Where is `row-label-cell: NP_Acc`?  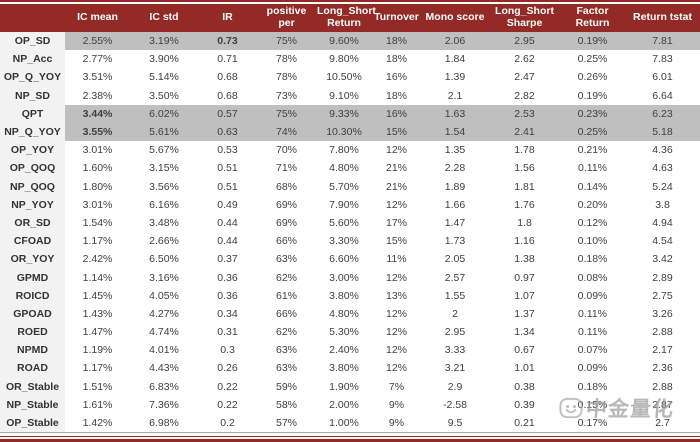
row-label-cell: NP_Acc is located at coordinates (32, 59).